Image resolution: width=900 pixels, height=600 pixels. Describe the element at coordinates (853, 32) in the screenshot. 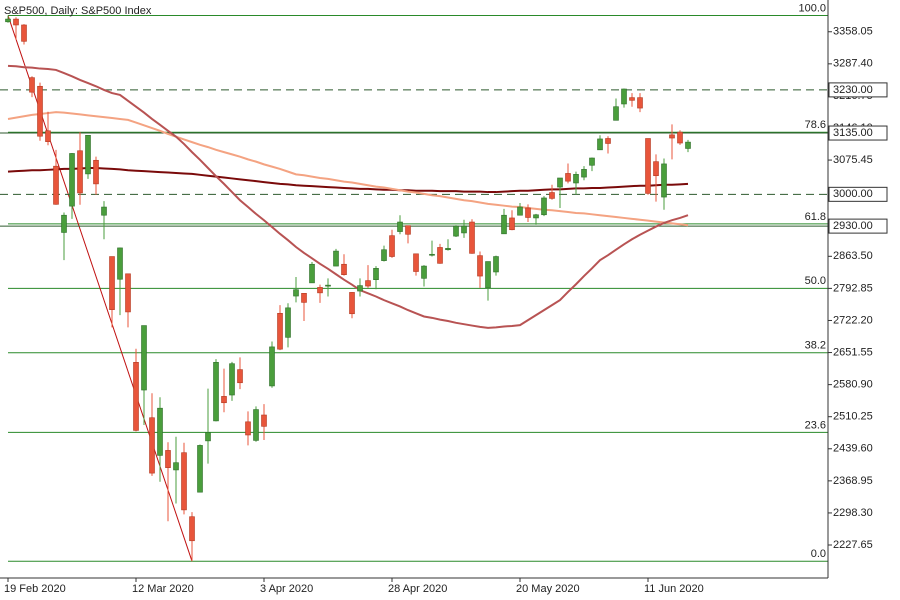

I see `y-tick-label: 3358.05` at that location.